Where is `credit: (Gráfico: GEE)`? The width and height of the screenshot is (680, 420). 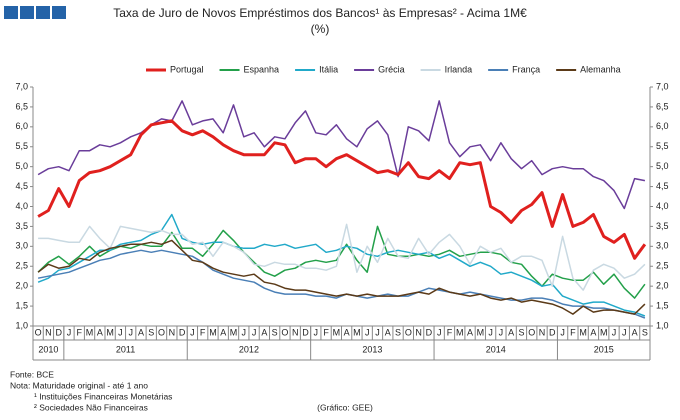 credit: (Gráfico: GEE) is located at coordinates (345, 407).